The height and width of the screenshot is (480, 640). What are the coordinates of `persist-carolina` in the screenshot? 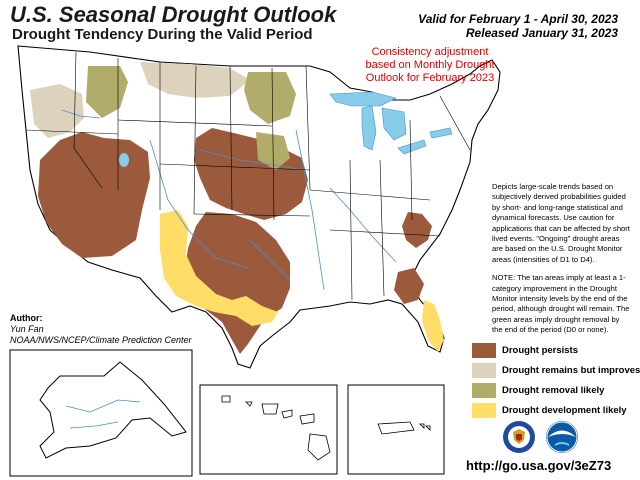 It's located at (417, 230).